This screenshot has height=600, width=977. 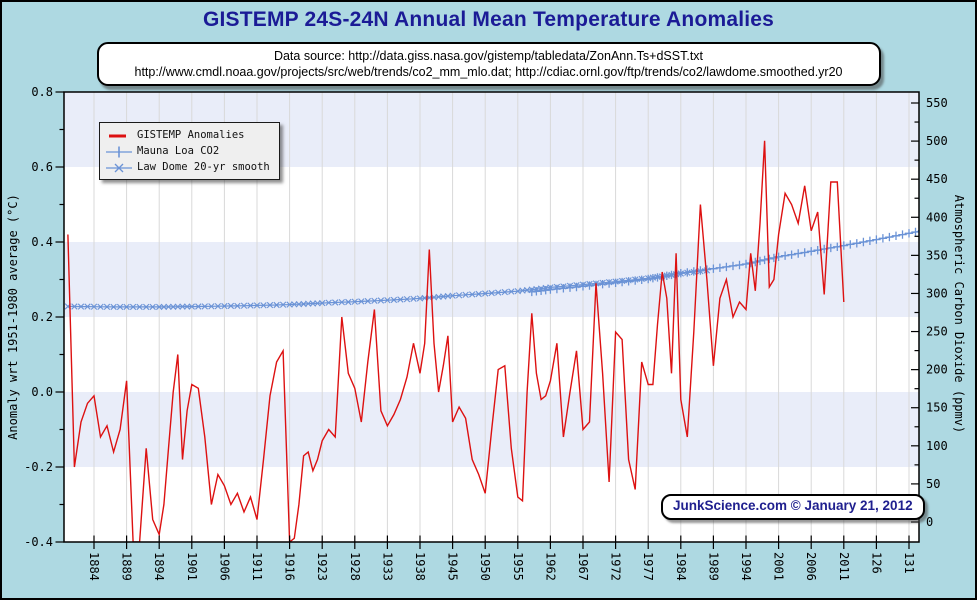 I want to click on svg-text: 1906, so click(x=224, y=566).